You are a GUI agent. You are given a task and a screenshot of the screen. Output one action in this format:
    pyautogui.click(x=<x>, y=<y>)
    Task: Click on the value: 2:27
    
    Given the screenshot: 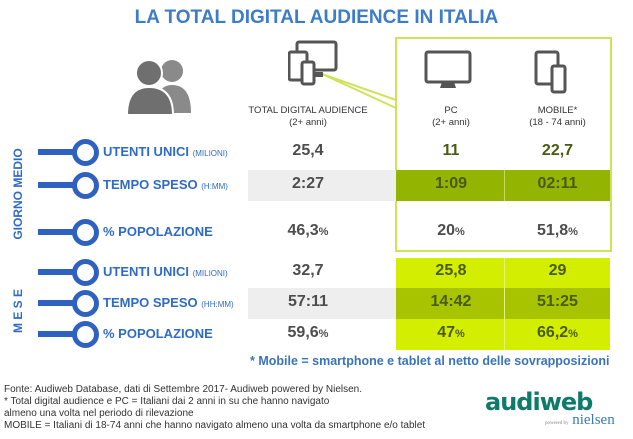 What is the action you would take?
    pyautogui.click(x=308, y=183)
    